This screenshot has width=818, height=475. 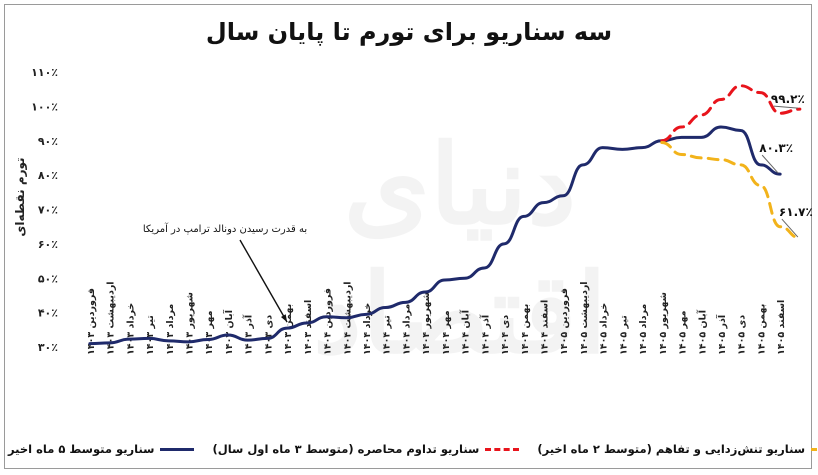 I want to click on x-tick-label: فروردین ۱۴۰۵, so click(x=564, y=321).